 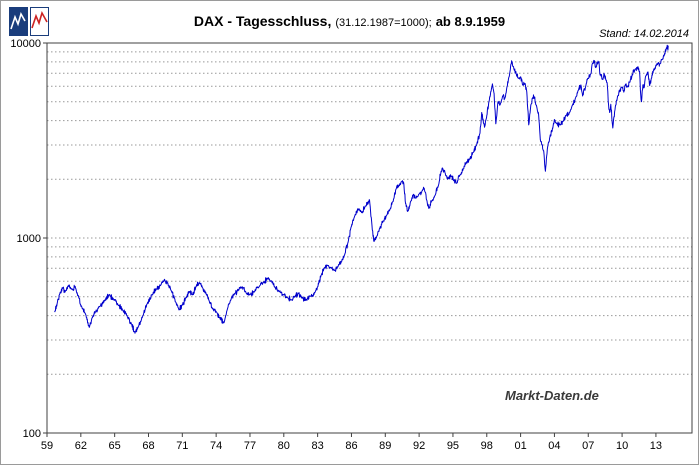 I want to click on chart-title-suffix: ab 8.9.1959, so click(x=470, y=21).